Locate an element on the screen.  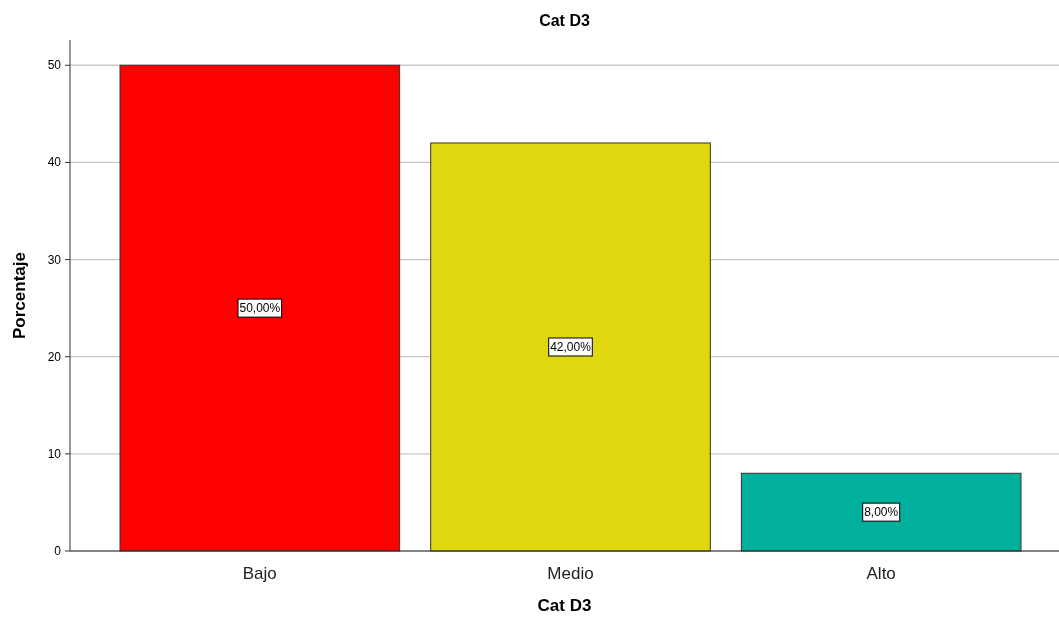
x-tick-label: Medio is located at coordinates (570, 573).